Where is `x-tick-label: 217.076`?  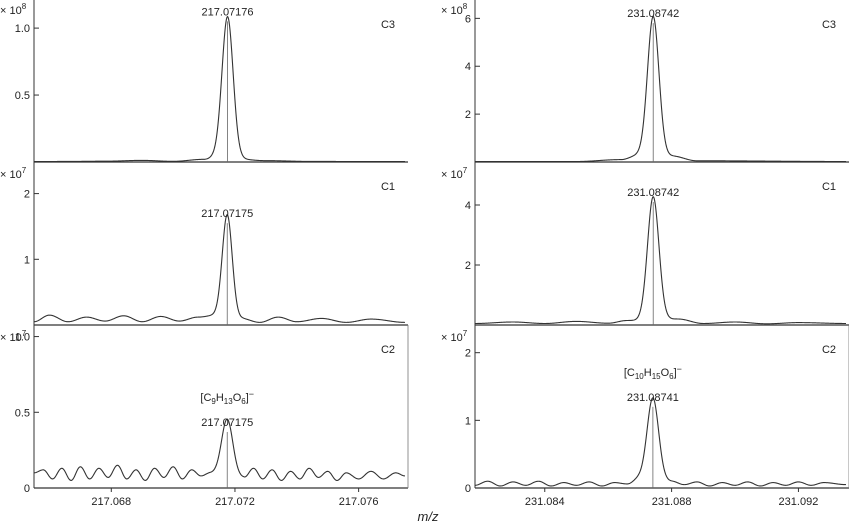
x-tick-label: 217.076 is located at coordinates (359, 502).